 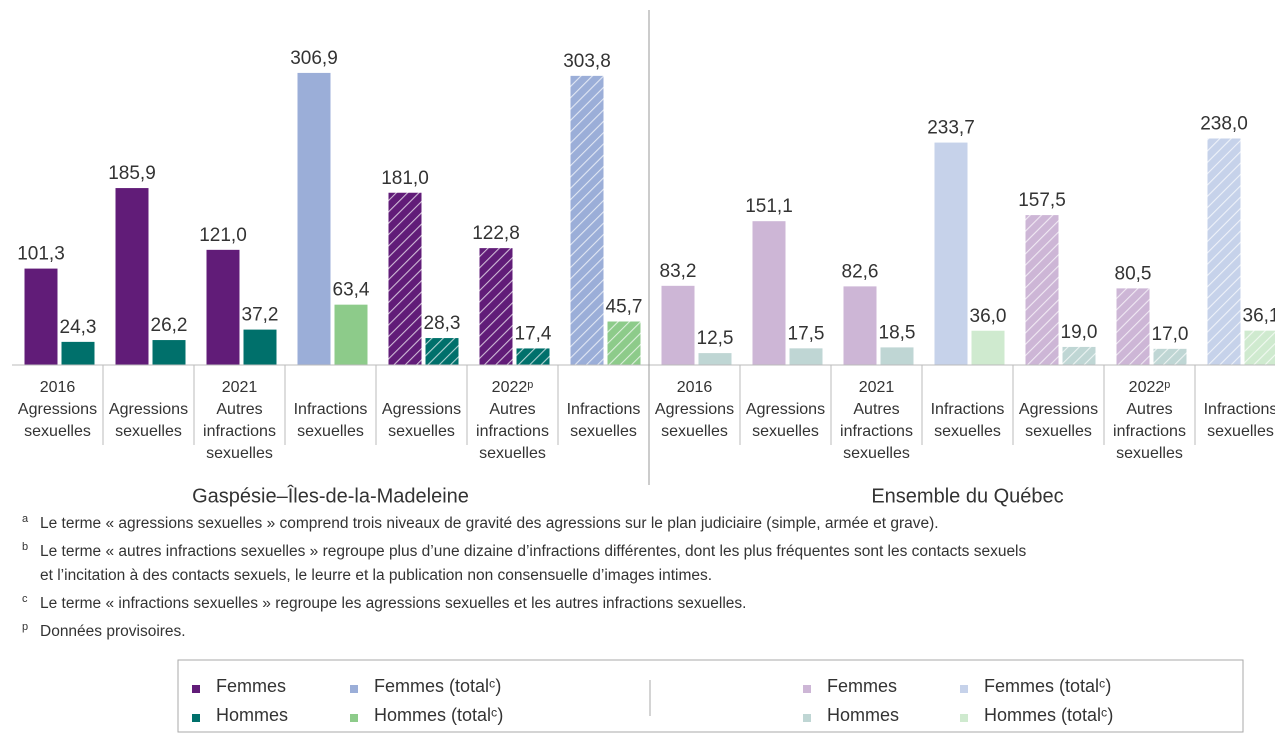 I want to click on value-label: 17,4, so click(x=533, y=333).